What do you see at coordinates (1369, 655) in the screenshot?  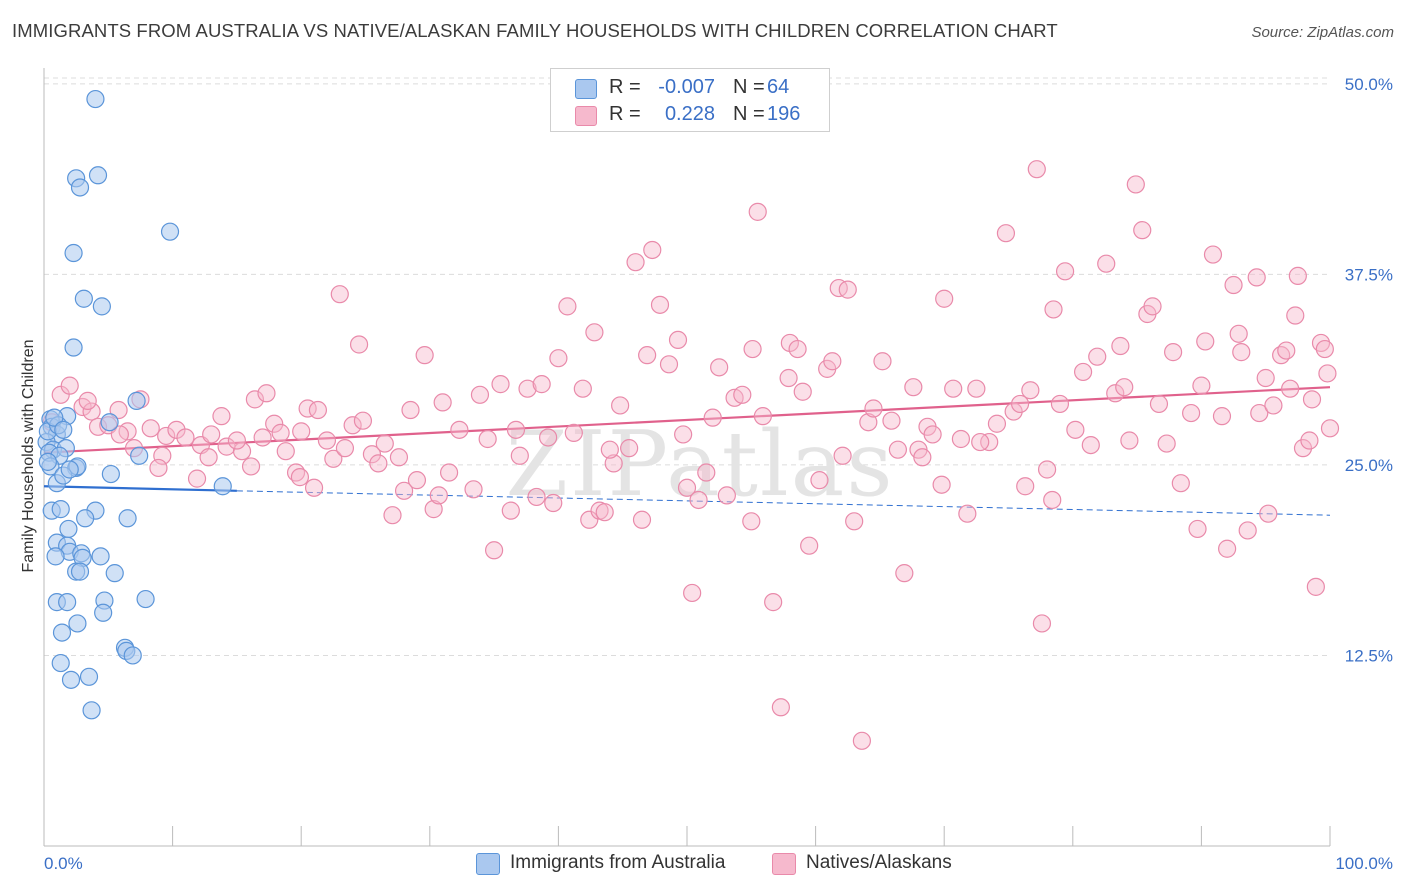 I see `y-tick-label: 12.5%` at bounding box center [1369, 655].